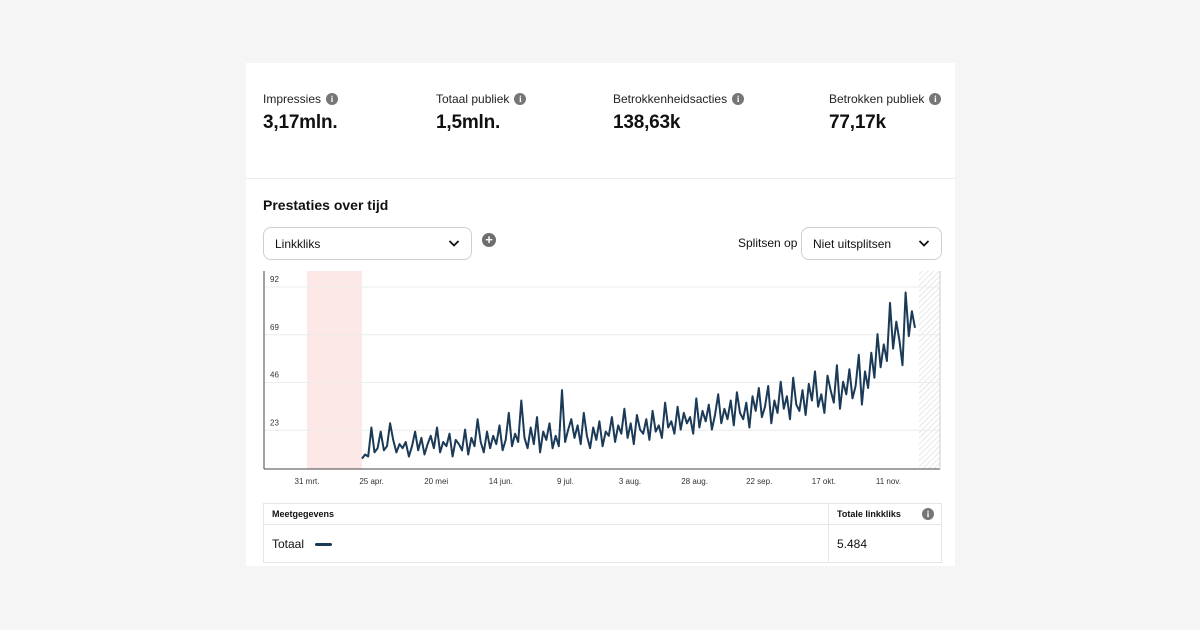  Describe the element at coordinates (852, 544) in the screenshot. I see `table-row-value: 5.484` at that location.